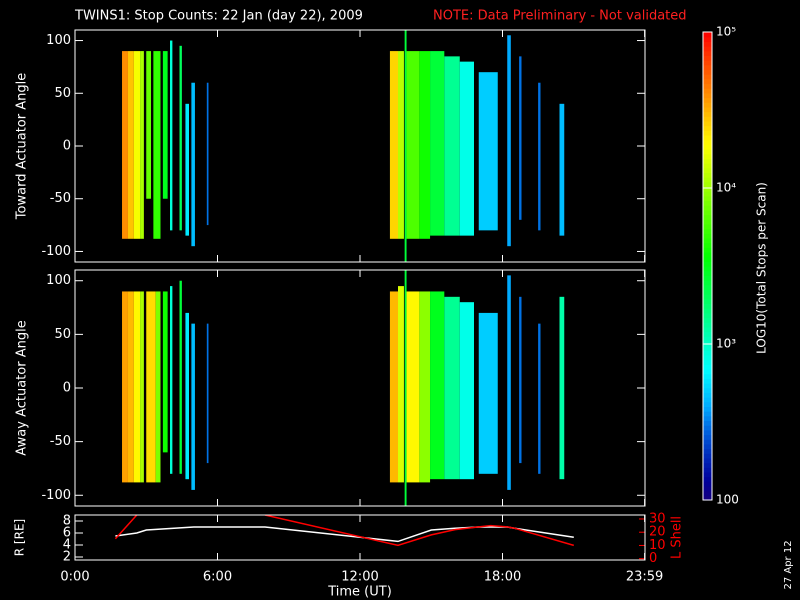 Image resolution: width=800 pixels, height=600 pixels. Describe the element at coordinates (359, 577) in the screenshot. I see `x-tick-label: 12:00` at that location.